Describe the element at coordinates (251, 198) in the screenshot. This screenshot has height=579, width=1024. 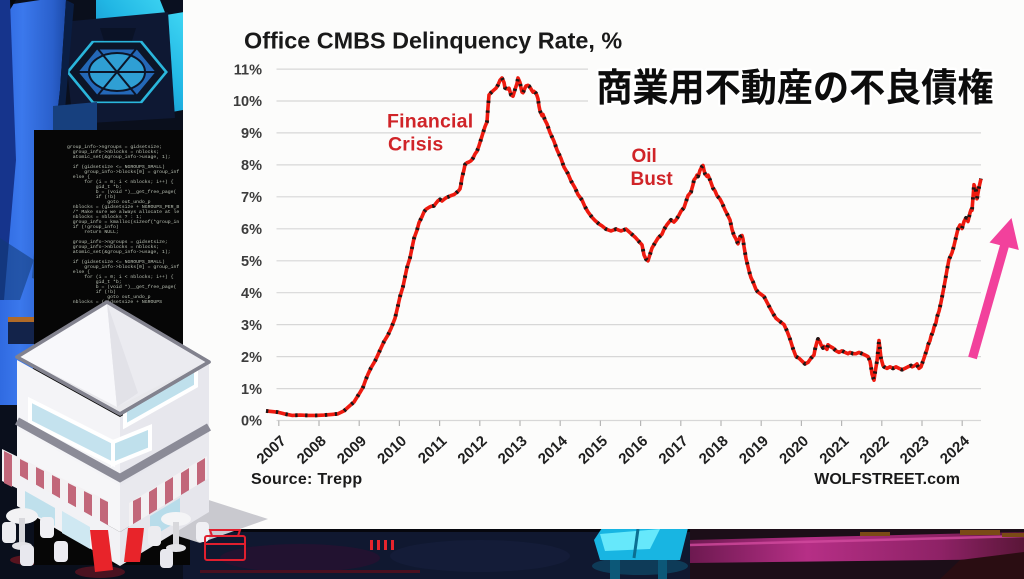
I see `svg-text: 7%` at that location.